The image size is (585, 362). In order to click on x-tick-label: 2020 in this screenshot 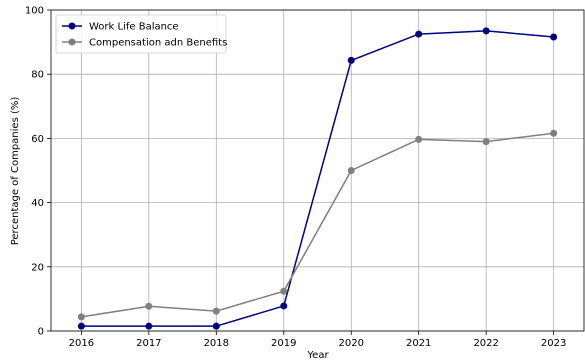, I will do `click(351, 343)`.